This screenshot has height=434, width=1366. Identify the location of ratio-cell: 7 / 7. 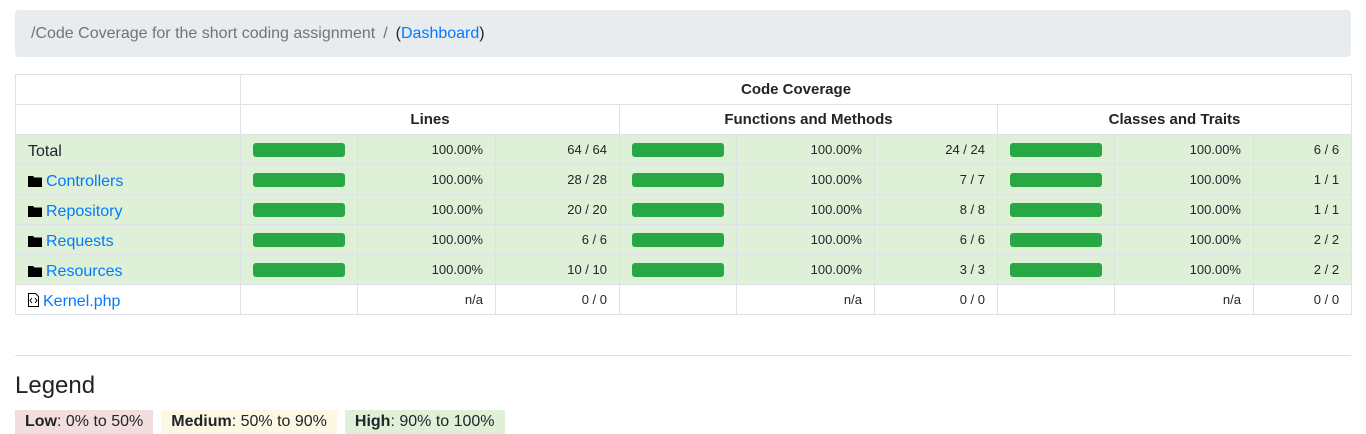
(936, 179).